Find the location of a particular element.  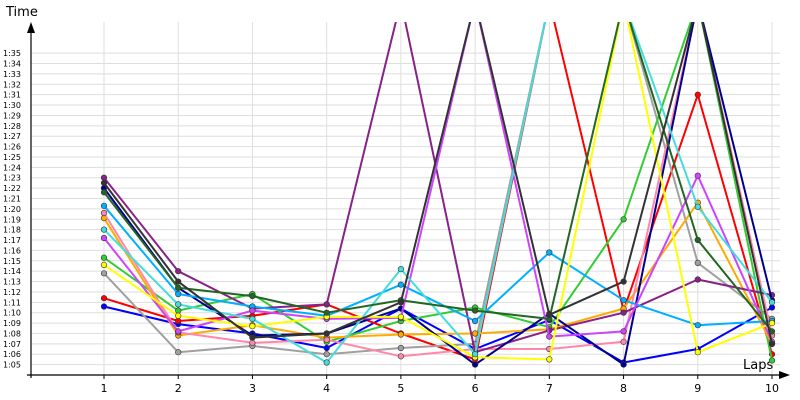

y-tick-label: 1:18 is located at coordinates (12, 230).